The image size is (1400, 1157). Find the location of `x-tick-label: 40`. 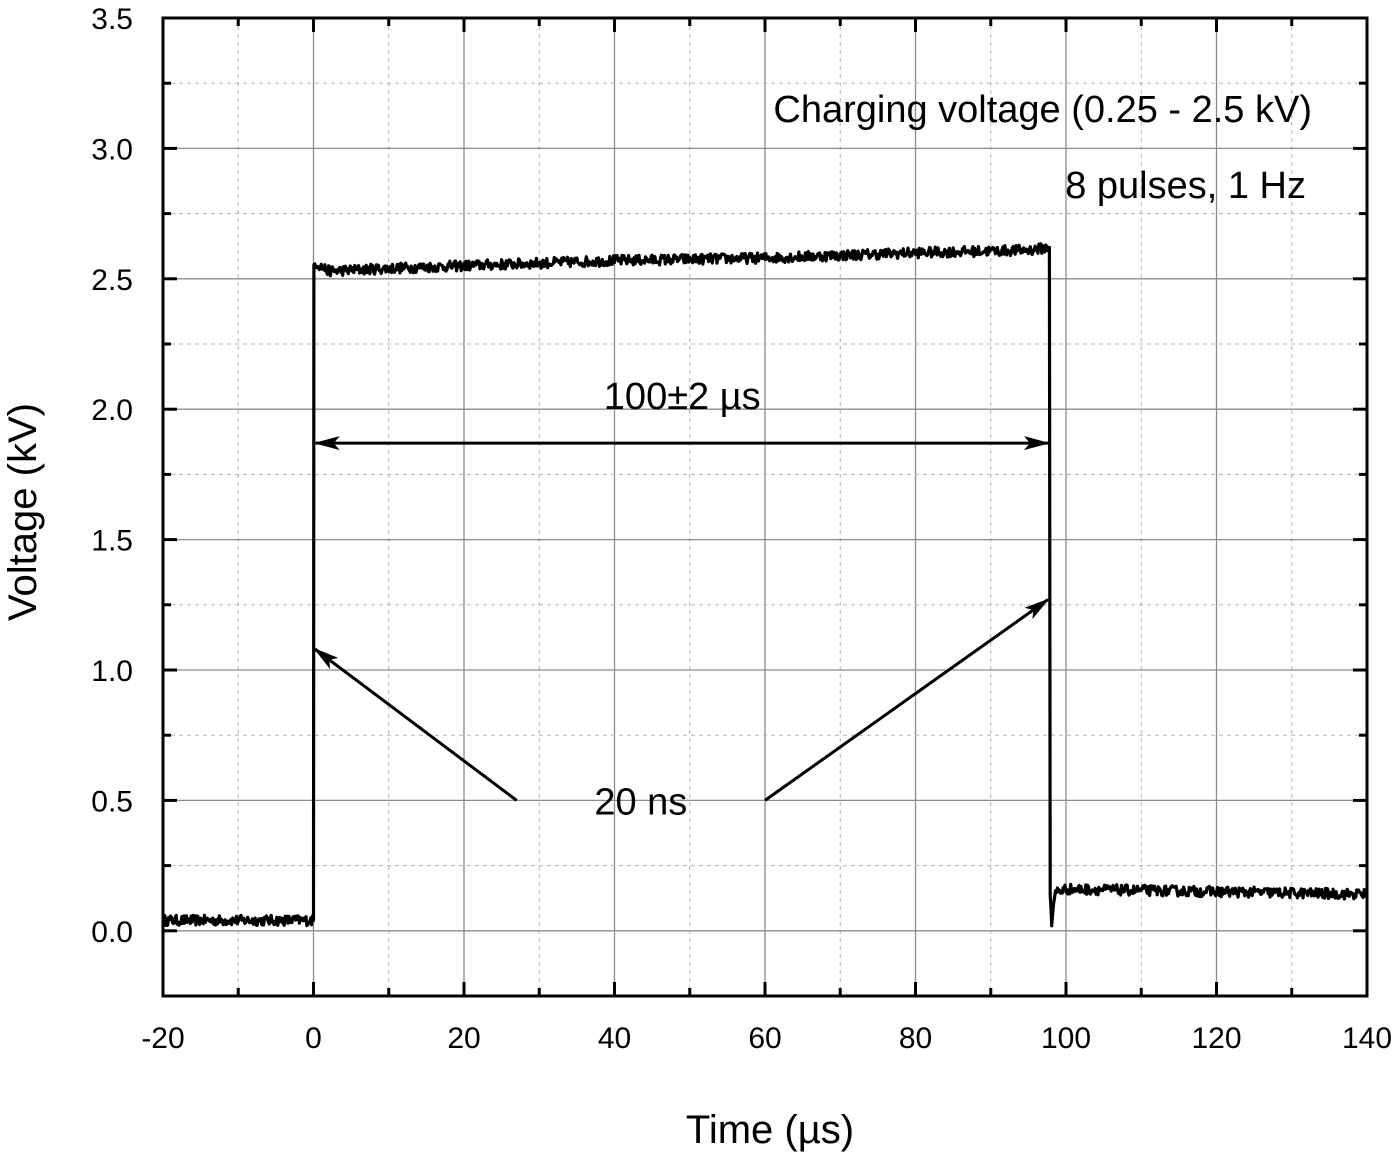

x-tick-label: 40 is located at coordinates (614, 1038).